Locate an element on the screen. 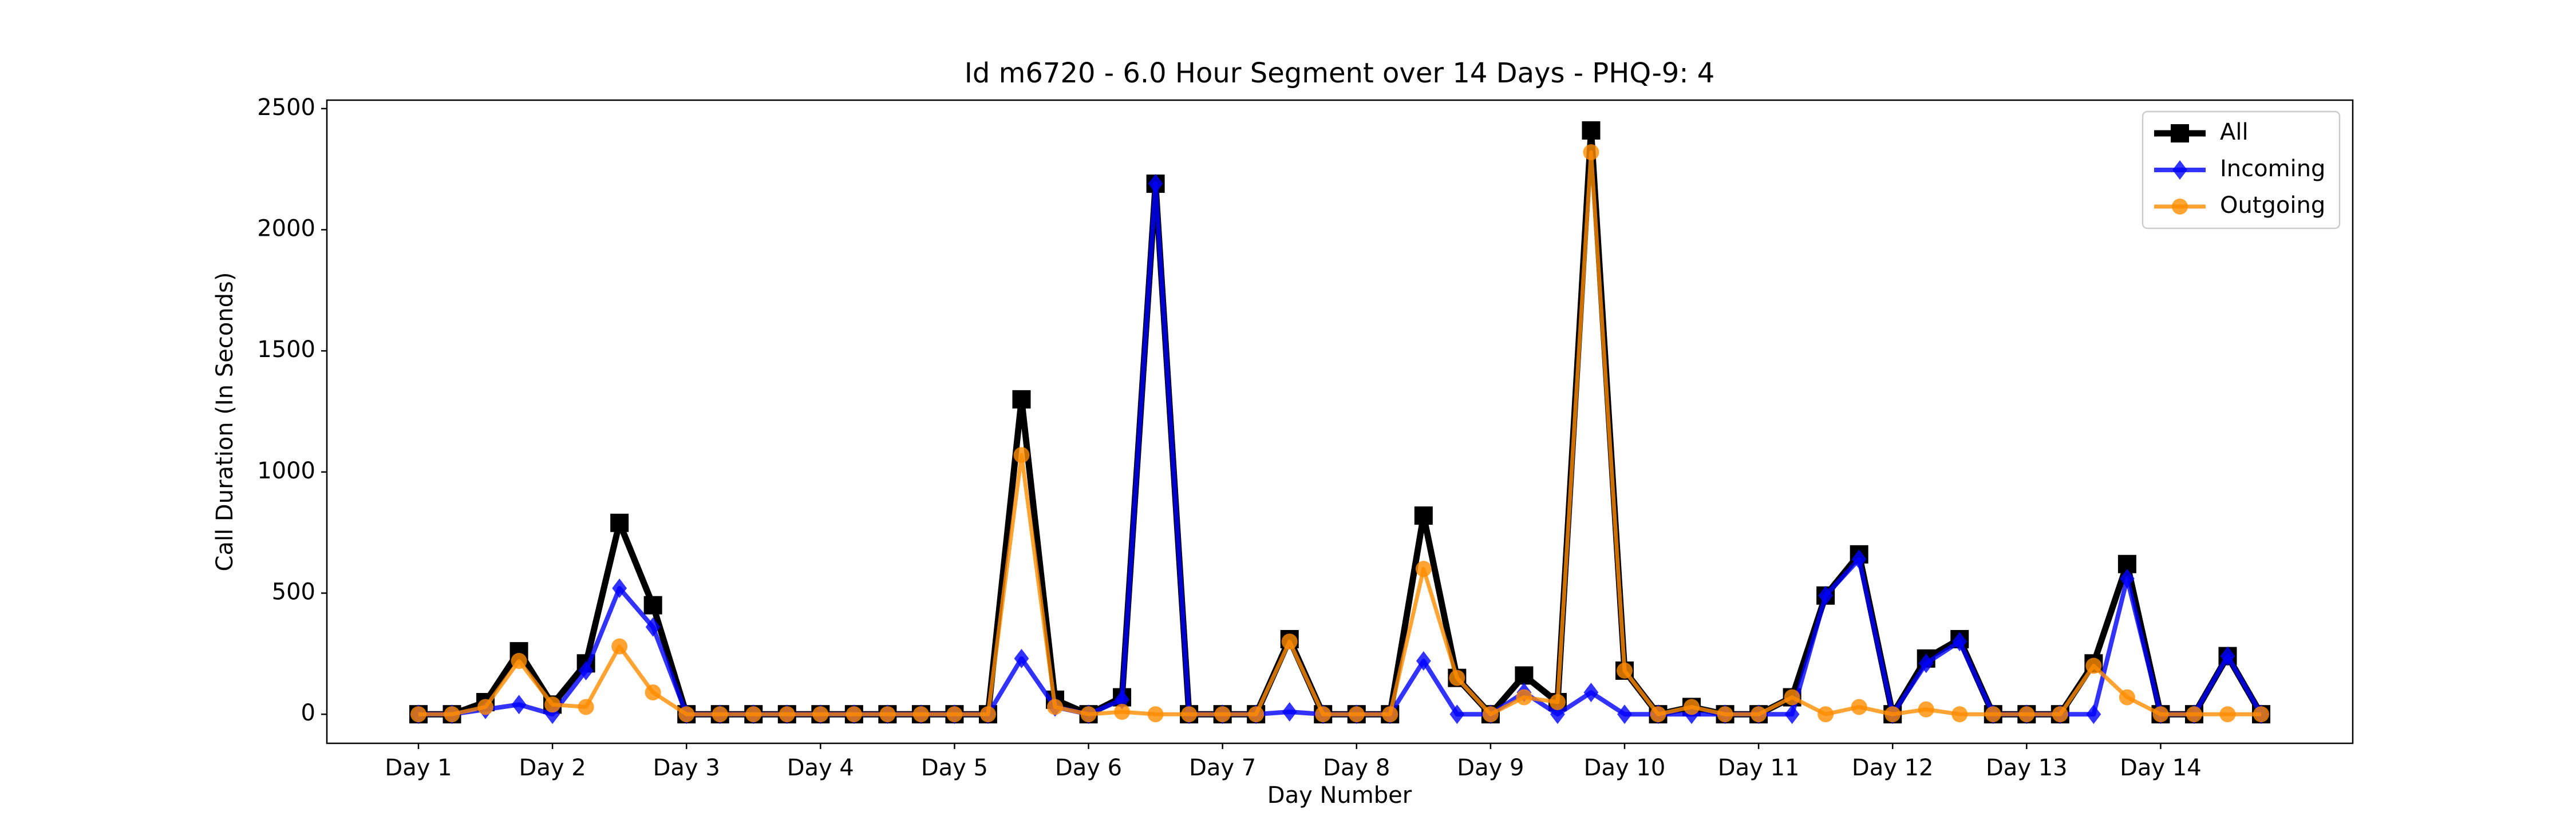  x-tick-label: Day 7 is located at coordinates (1222, 768).